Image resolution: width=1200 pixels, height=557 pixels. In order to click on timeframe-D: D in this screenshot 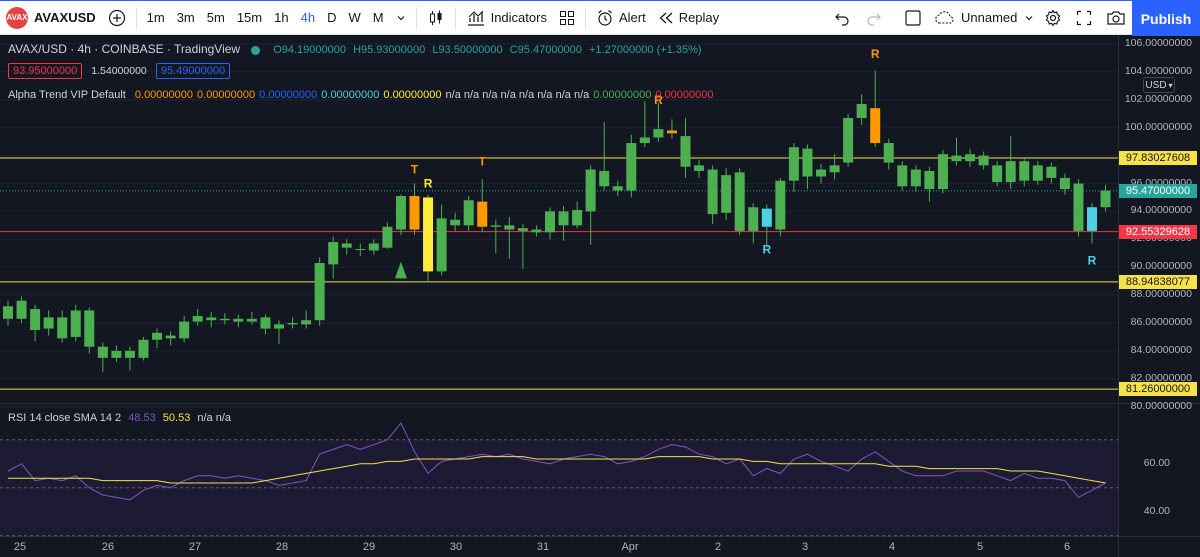, I will do `click(332, 17)`.